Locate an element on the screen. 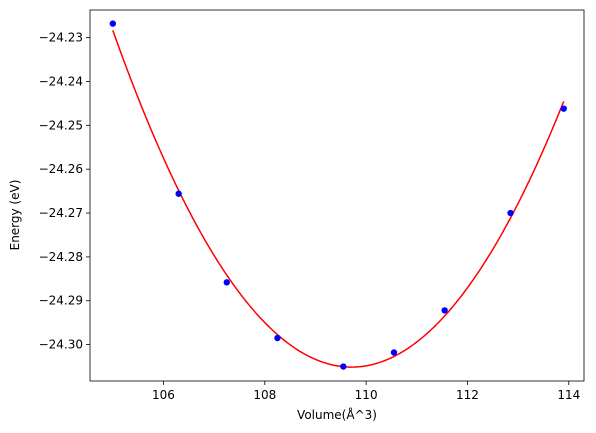 This screenshot has height=433, width=596. x-tick-label: 106 is located at coordinates (163, 395).